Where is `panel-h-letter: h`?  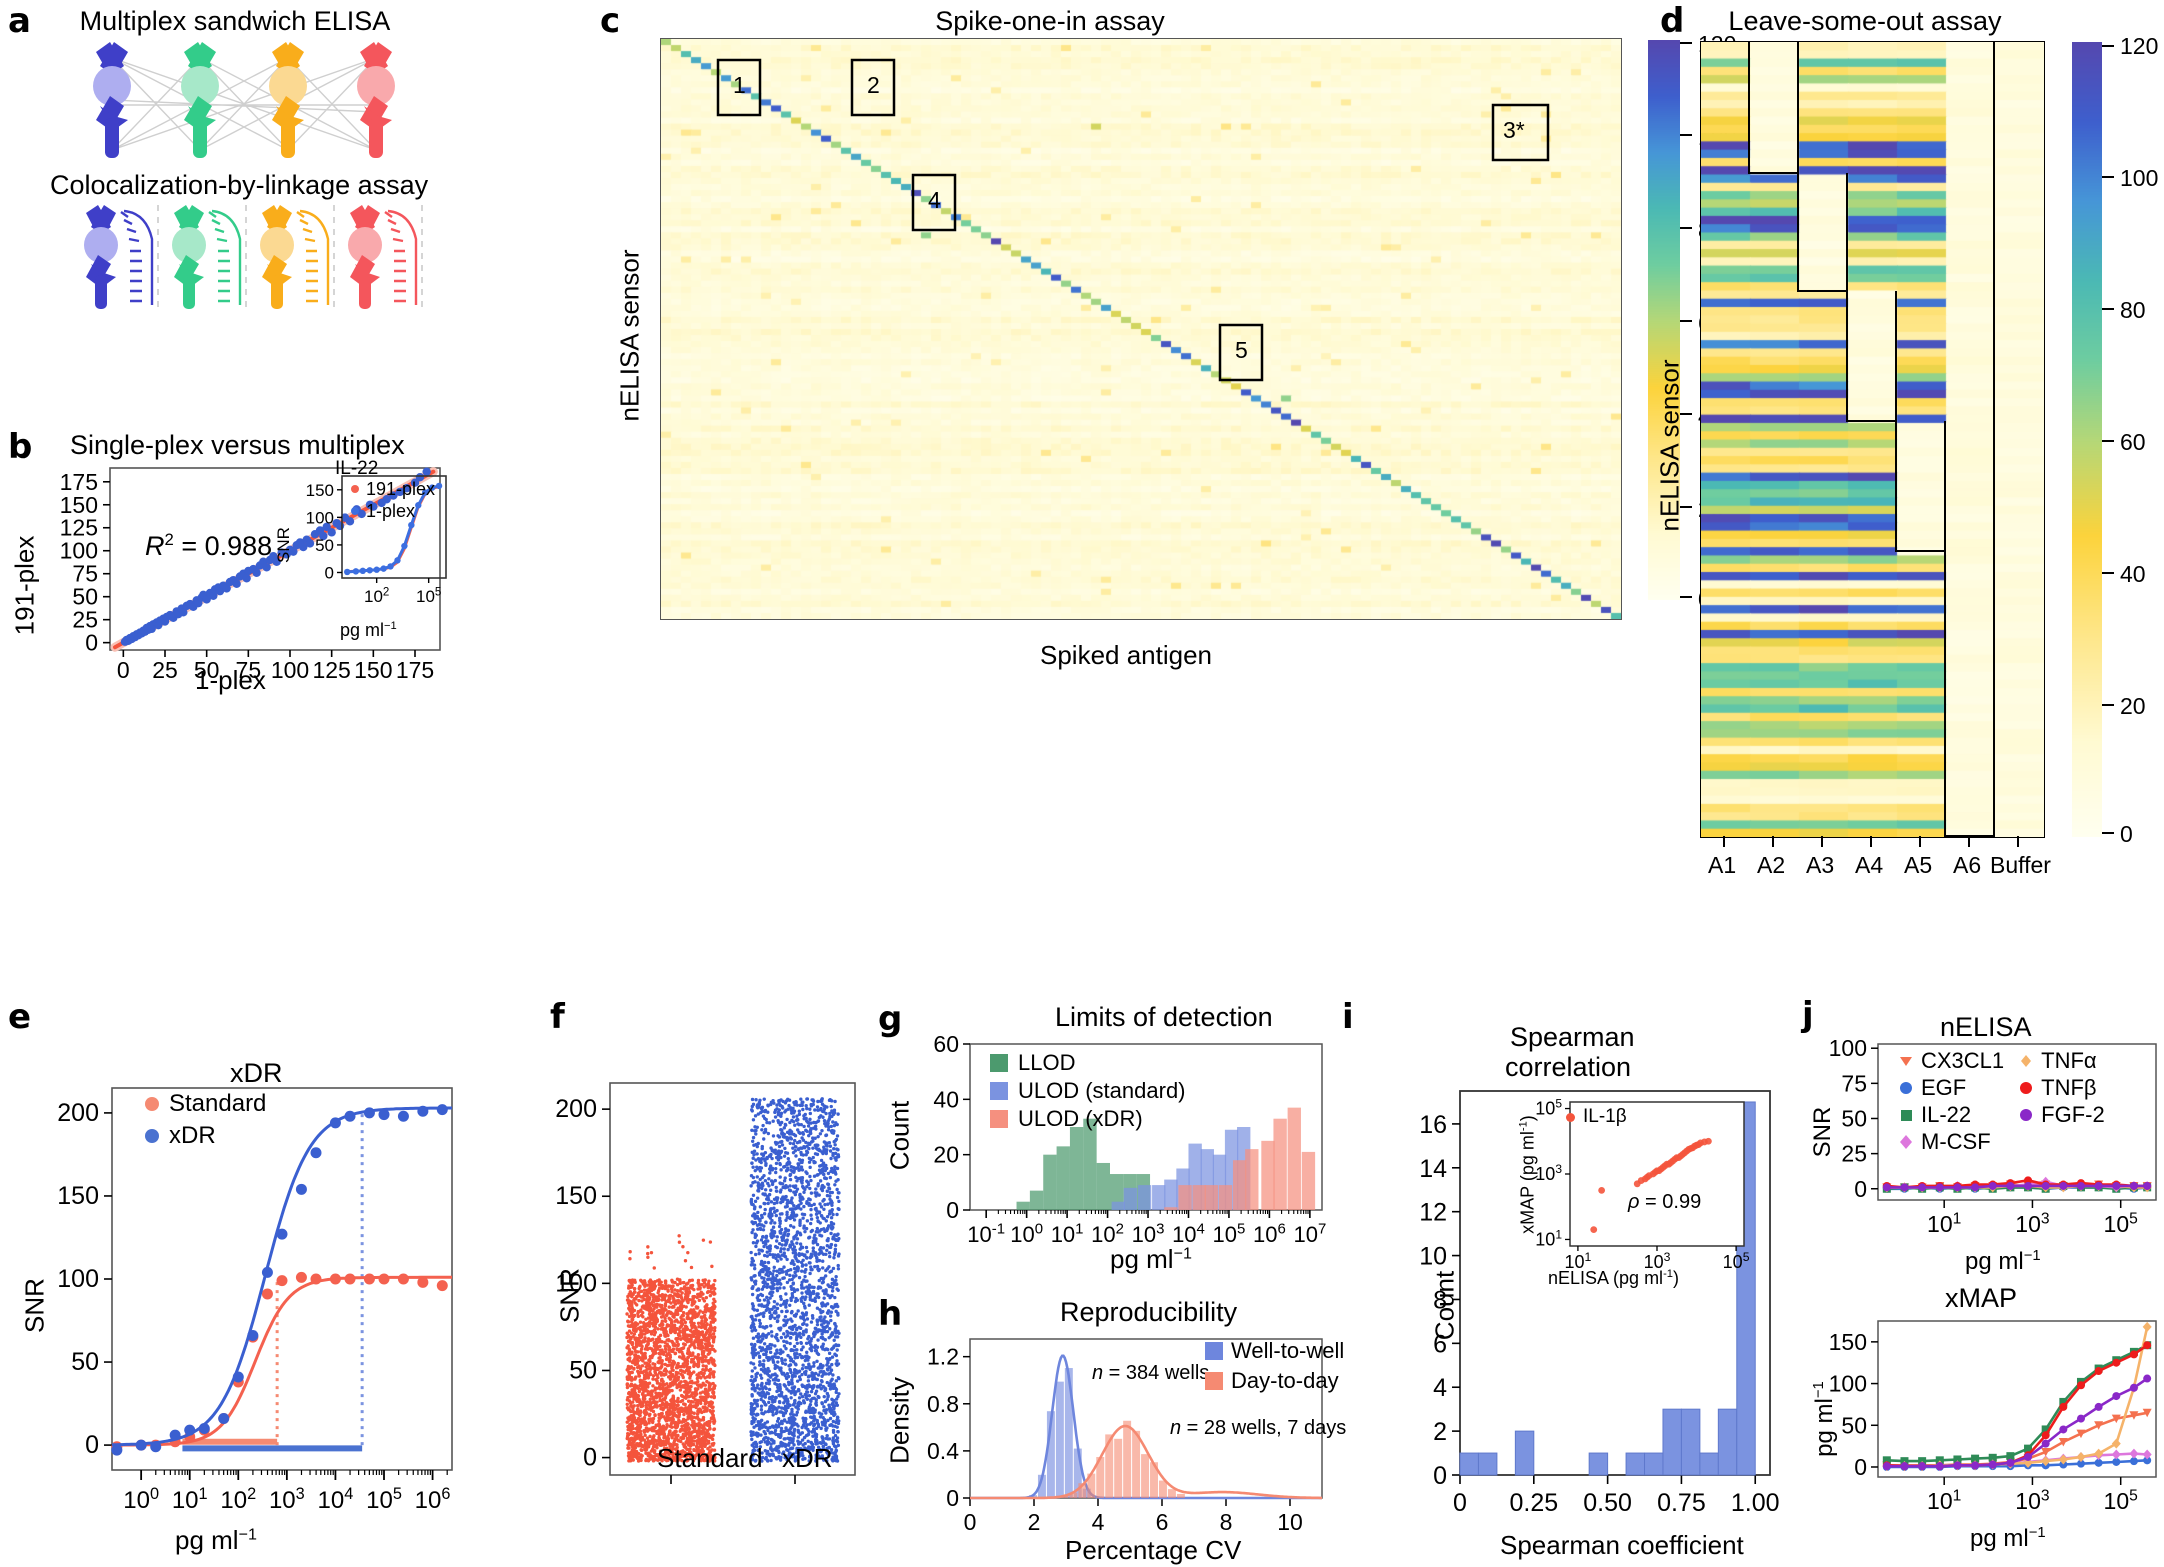 panel-h-letter: h is located at coordinates (890, 1314).